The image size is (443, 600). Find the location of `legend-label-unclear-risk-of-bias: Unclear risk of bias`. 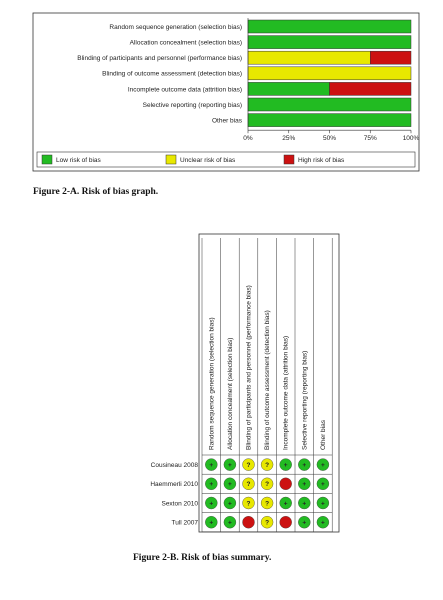

legend-label-unclear-risk-of-bias: Unclear risk of bias is located at coordinates (208, 160).